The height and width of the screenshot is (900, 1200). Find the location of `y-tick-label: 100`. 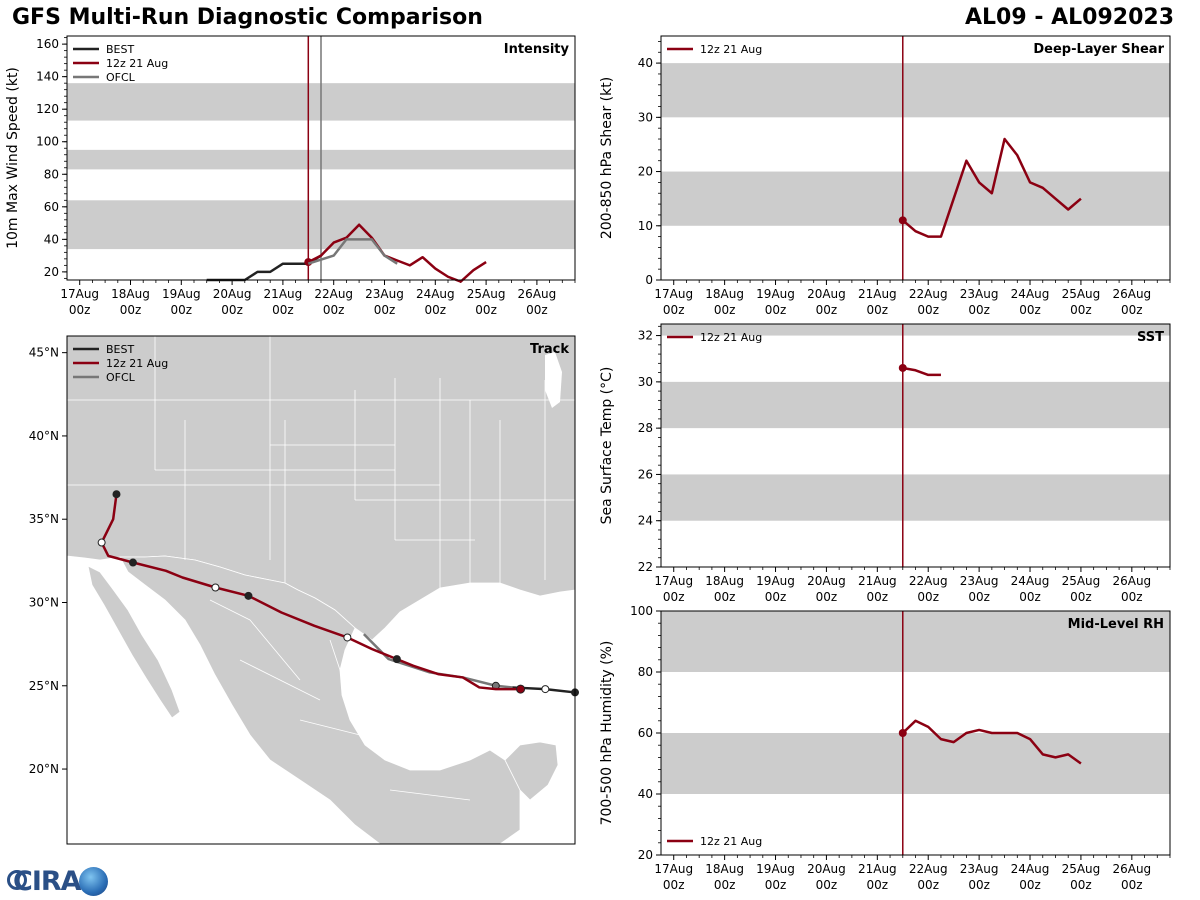

y-tick-label: 100 is located at coordinates (641, 611).